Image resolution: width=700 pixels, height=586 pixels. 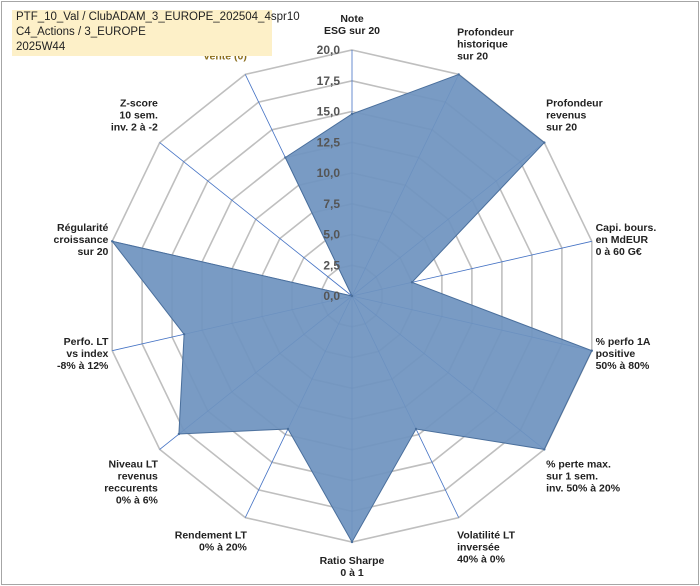 I want to click on axis-label-line: Capi. bours., so click(x=626, y=228).